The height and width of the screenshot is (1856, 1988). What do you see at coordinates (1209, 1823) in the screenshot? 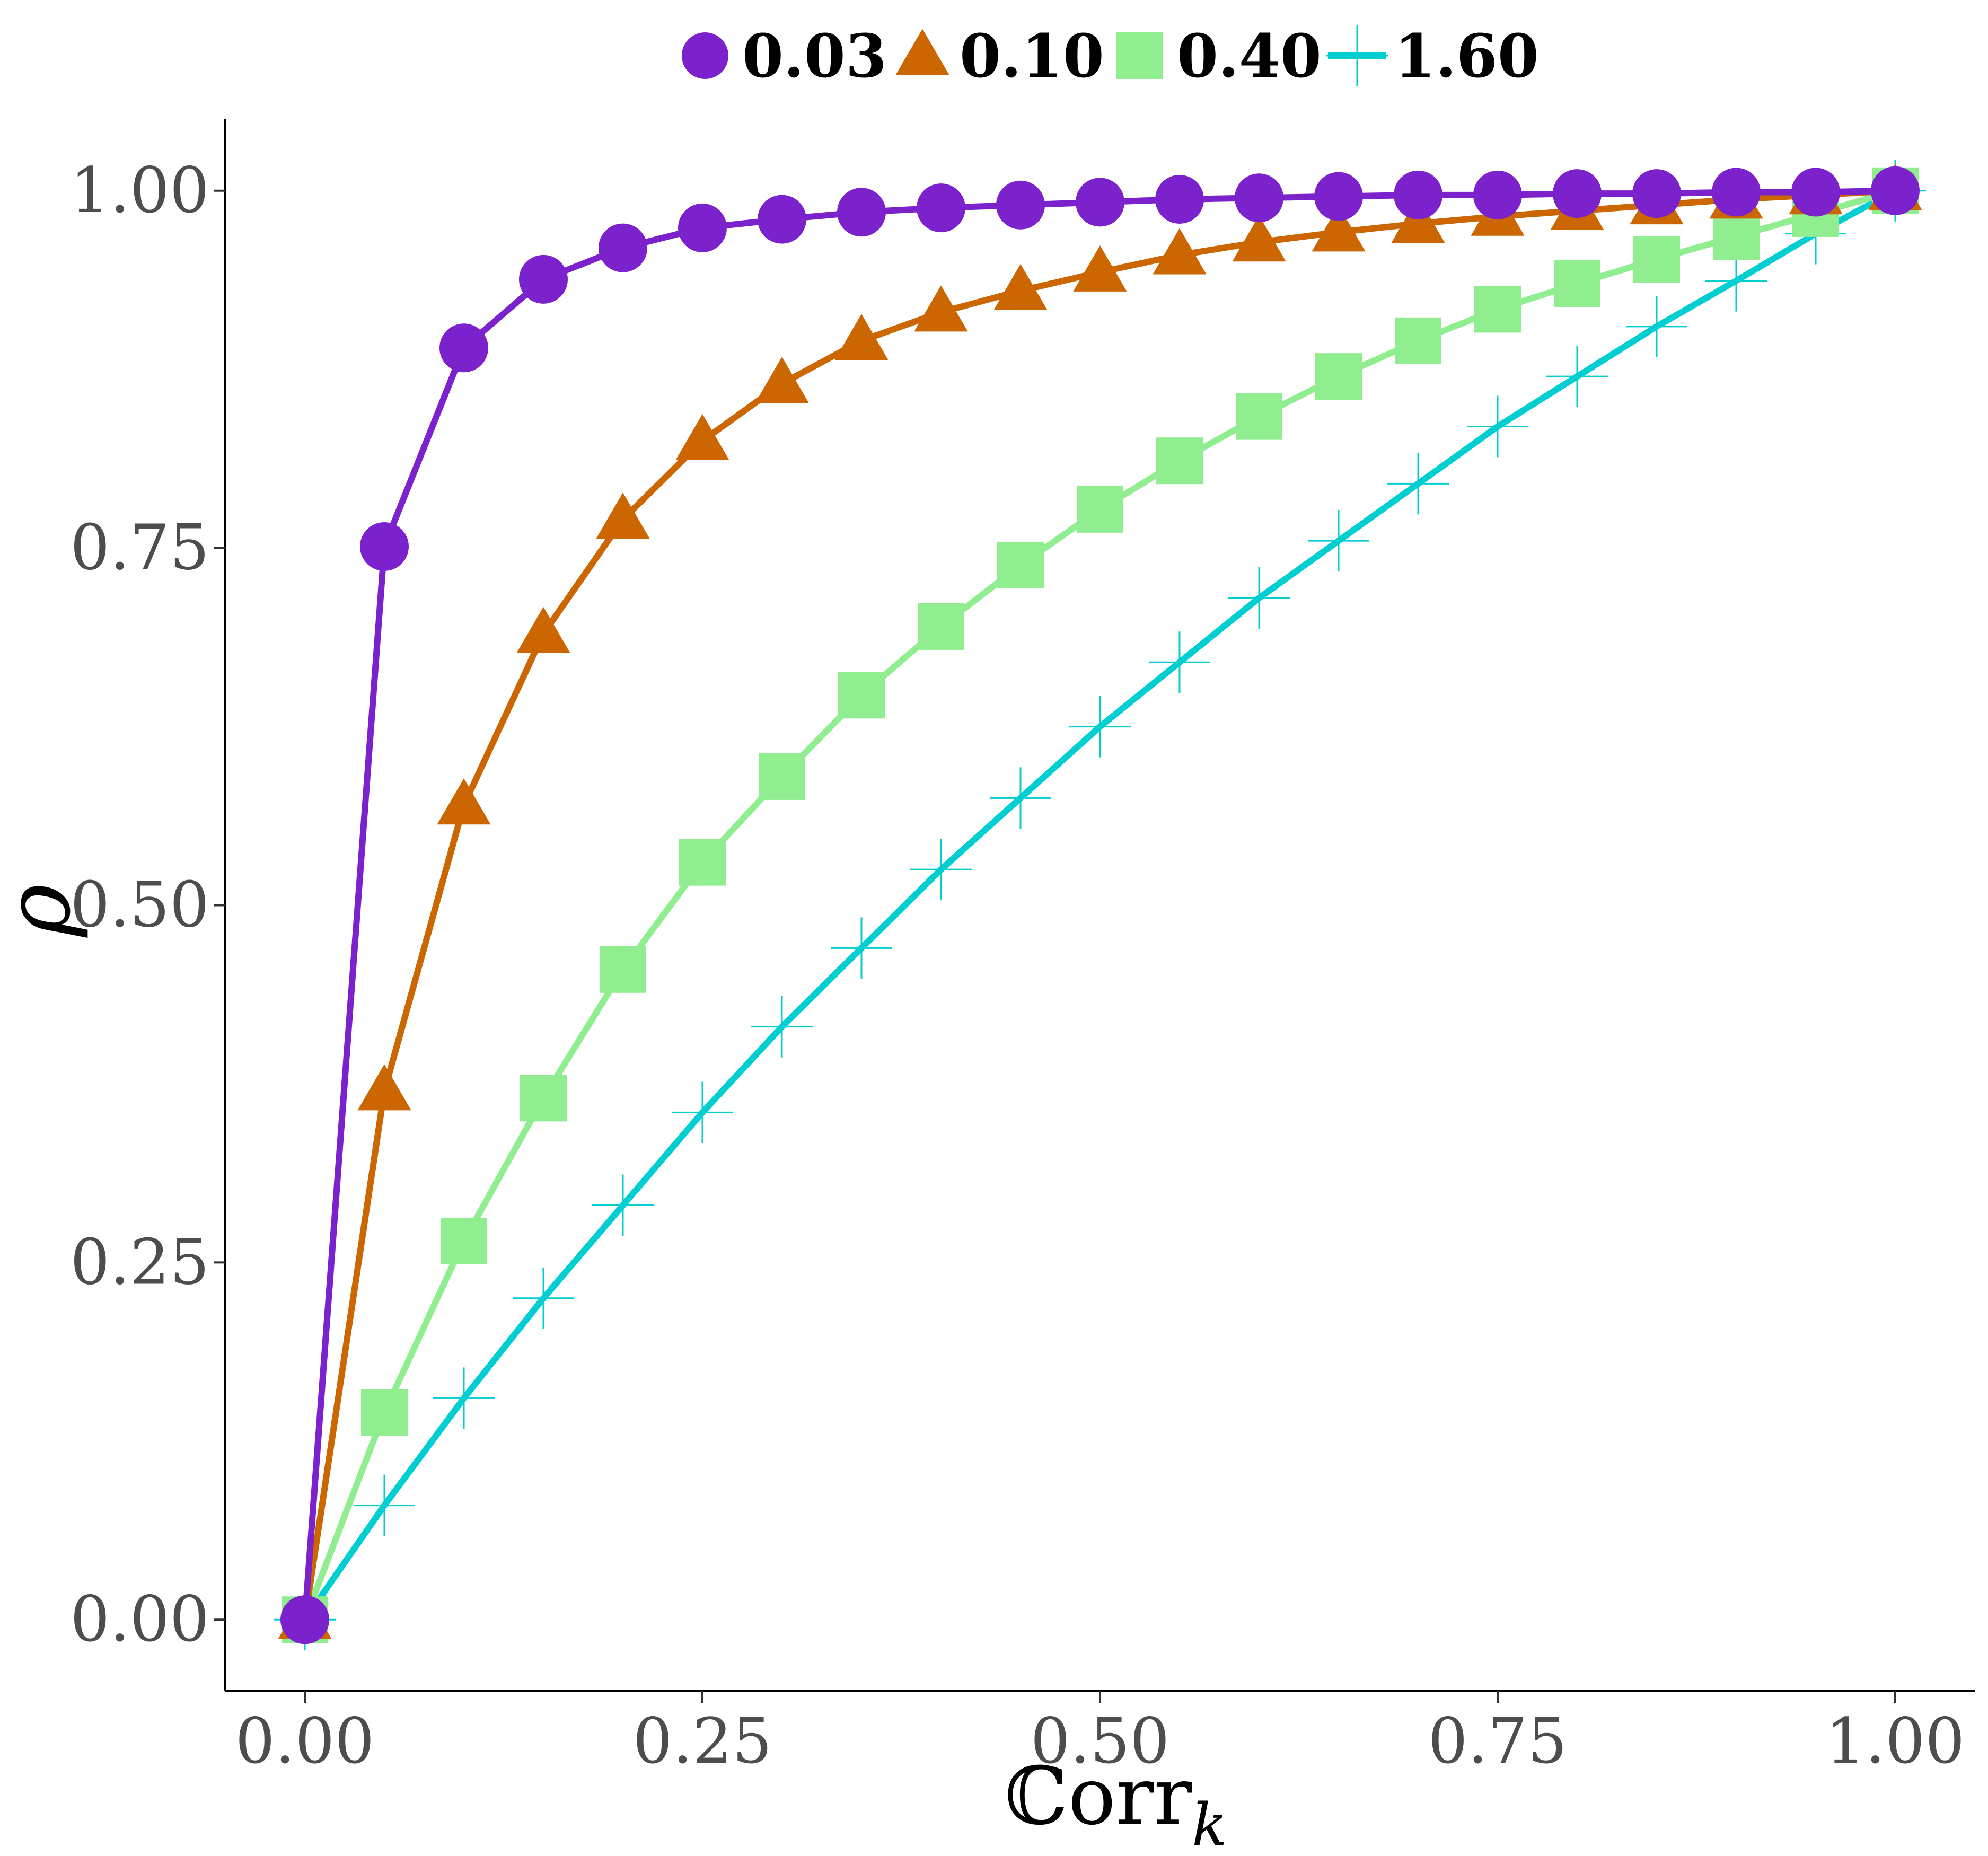
I see `x-axis-title-subscript: k` at bounding box center [1209, 1823].